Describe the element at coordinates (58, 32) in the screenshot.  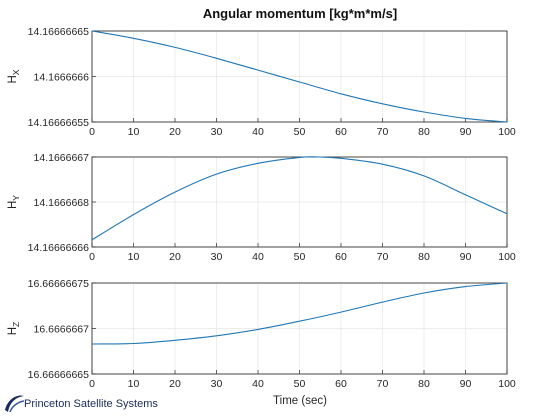
I see `y-tick-label: 14.16666665` at that location.